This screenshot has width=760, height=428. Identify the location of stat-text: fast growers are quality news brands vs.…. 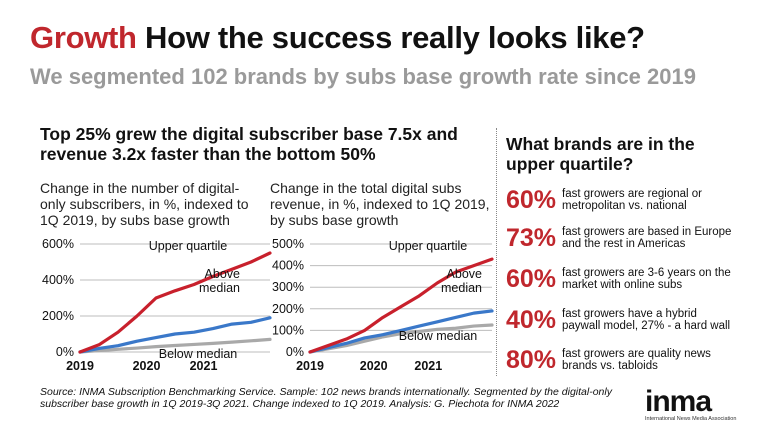
(636, 360).